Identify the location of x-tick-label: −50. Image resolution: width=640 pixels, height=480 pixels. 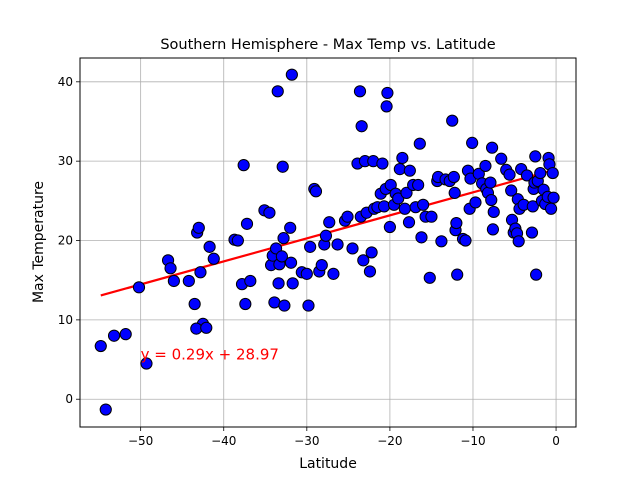
(140, 441).